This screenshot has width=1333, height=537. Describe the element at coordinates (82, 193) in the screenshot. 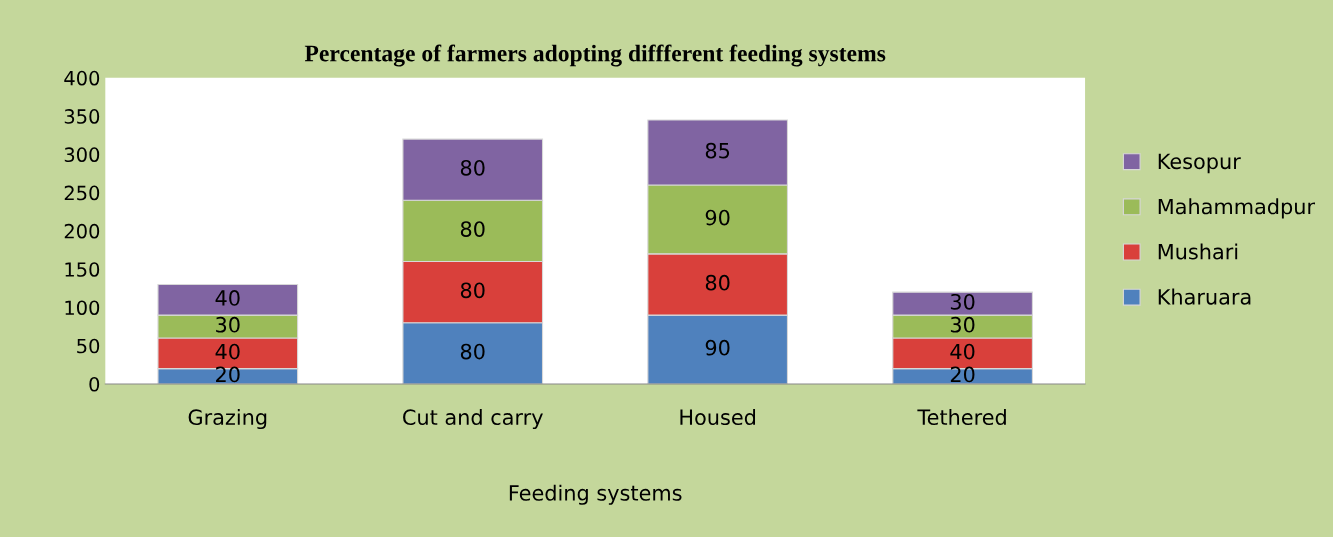

I see `y-tick-label: 250` at that location.